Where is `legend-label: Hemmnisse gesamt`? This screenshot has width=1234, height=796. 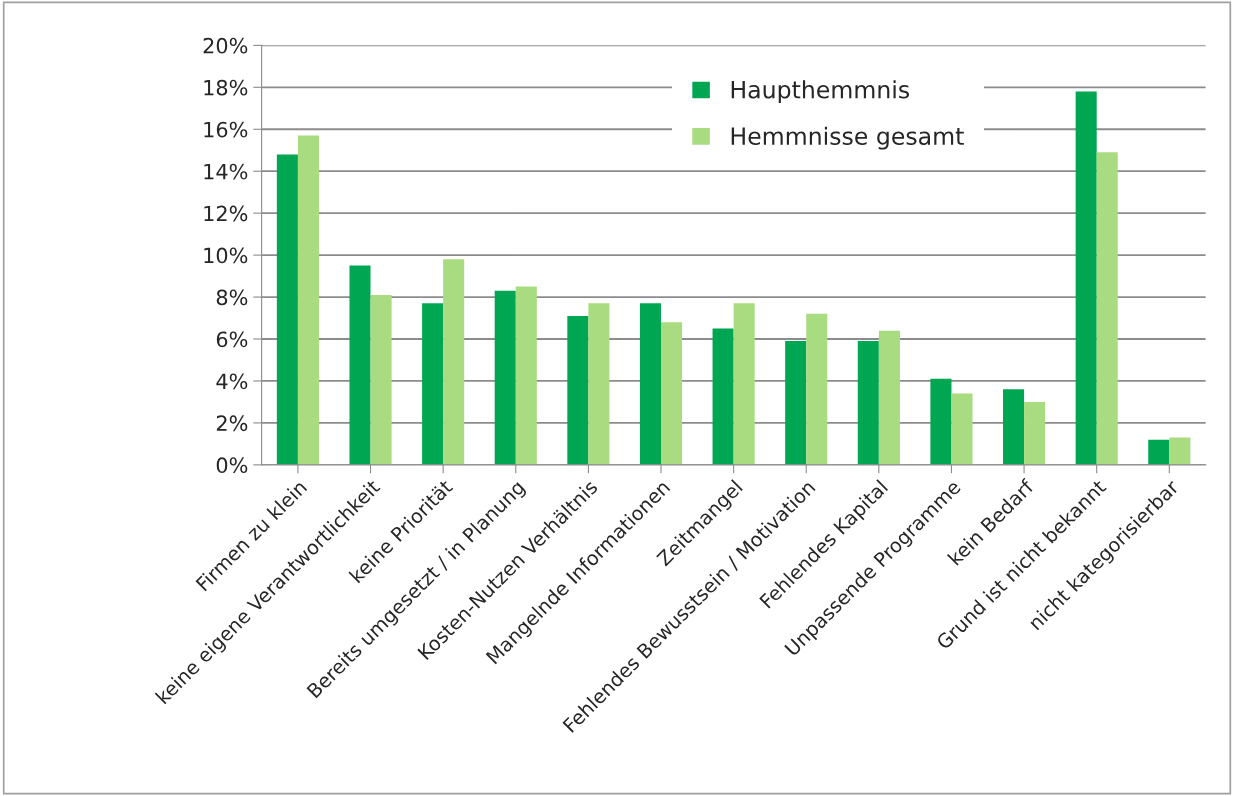
legend-label: Hemmnisse gesamt is located at coordinates (847, 138).